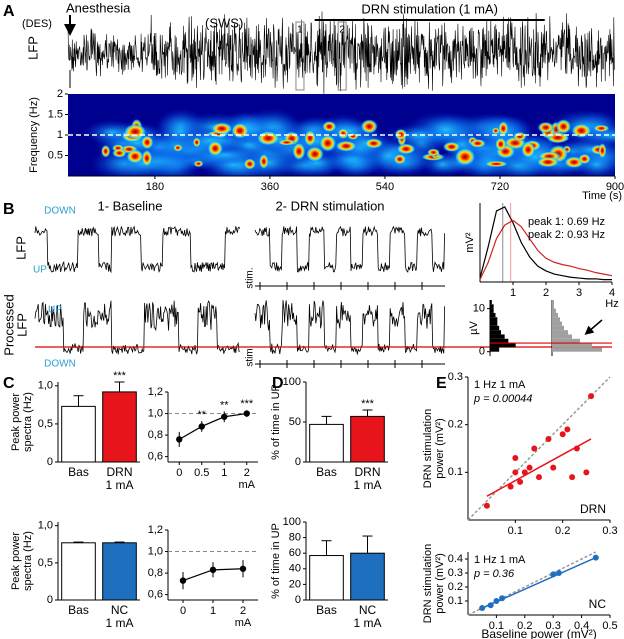 The width and height of the screenshot is (624, 639). What do you see at coordinates (546, 249) in the screenshot?
I see `spectrum-line` at bounding box center [546, 249].